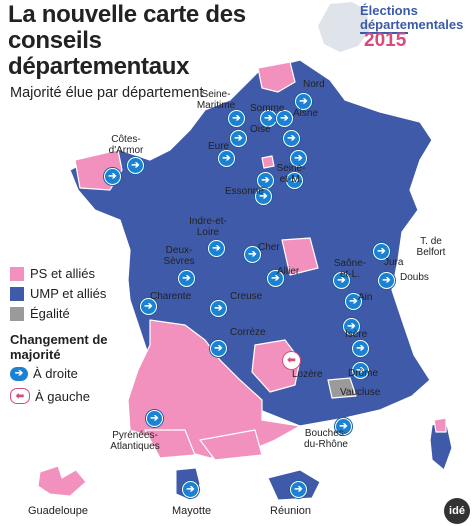 The height and width of the screenshot is (526, 474). What do you see at coordinates (267, 108) in the screenshot?
I see `label-somme: Somme` at bounding box center [267, 108].